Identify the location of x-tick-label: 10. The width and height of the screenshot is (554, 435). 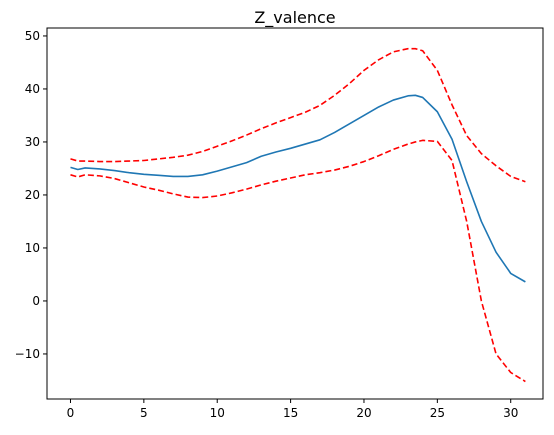
(217, 413).